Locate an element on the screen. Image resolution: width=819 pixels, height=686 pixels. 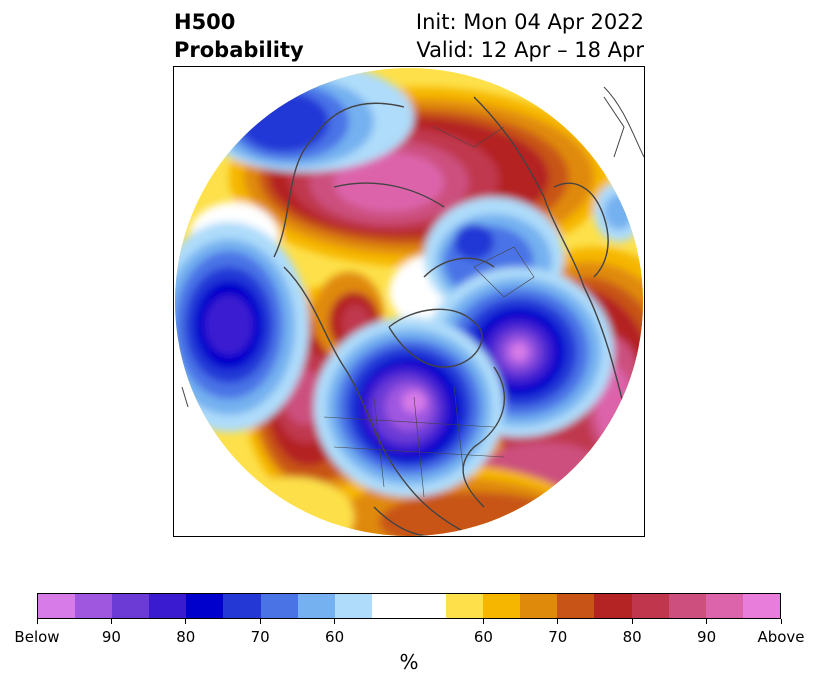
init-time: Init: Mon 04 Apr 2022 is located at coordinates (529, 22).